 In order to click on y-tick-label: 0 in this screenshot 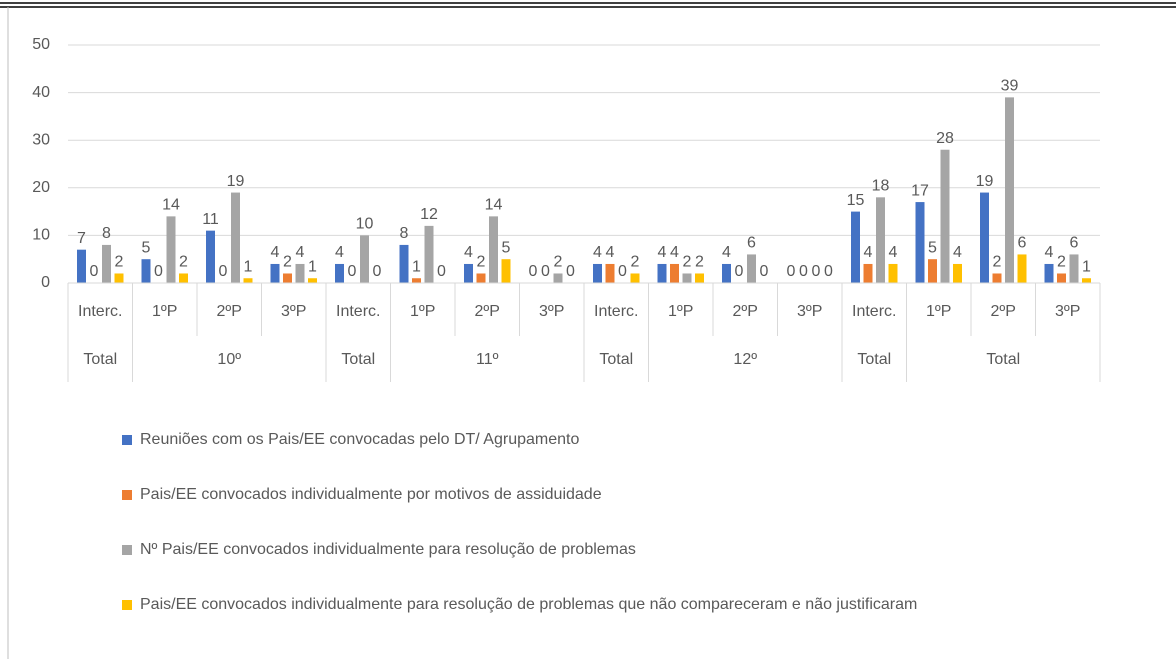, I will do `click(45, 282)`.